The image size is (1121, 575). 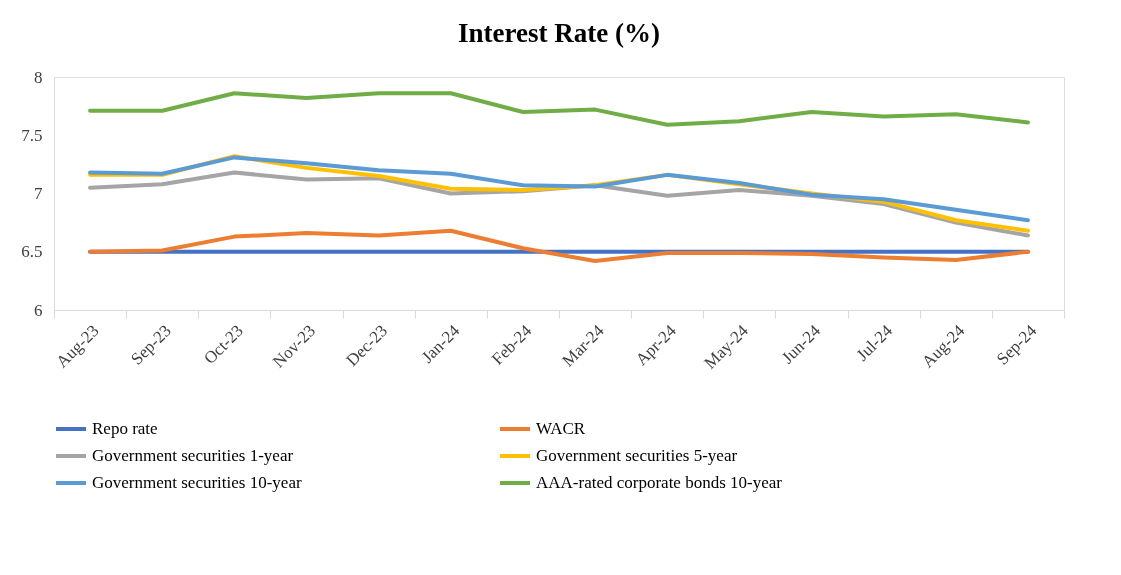 What do you see at coordinates (38, 310) in the screenshot?
I see `y-tick-label: 6` at bounding box center [38, 310].